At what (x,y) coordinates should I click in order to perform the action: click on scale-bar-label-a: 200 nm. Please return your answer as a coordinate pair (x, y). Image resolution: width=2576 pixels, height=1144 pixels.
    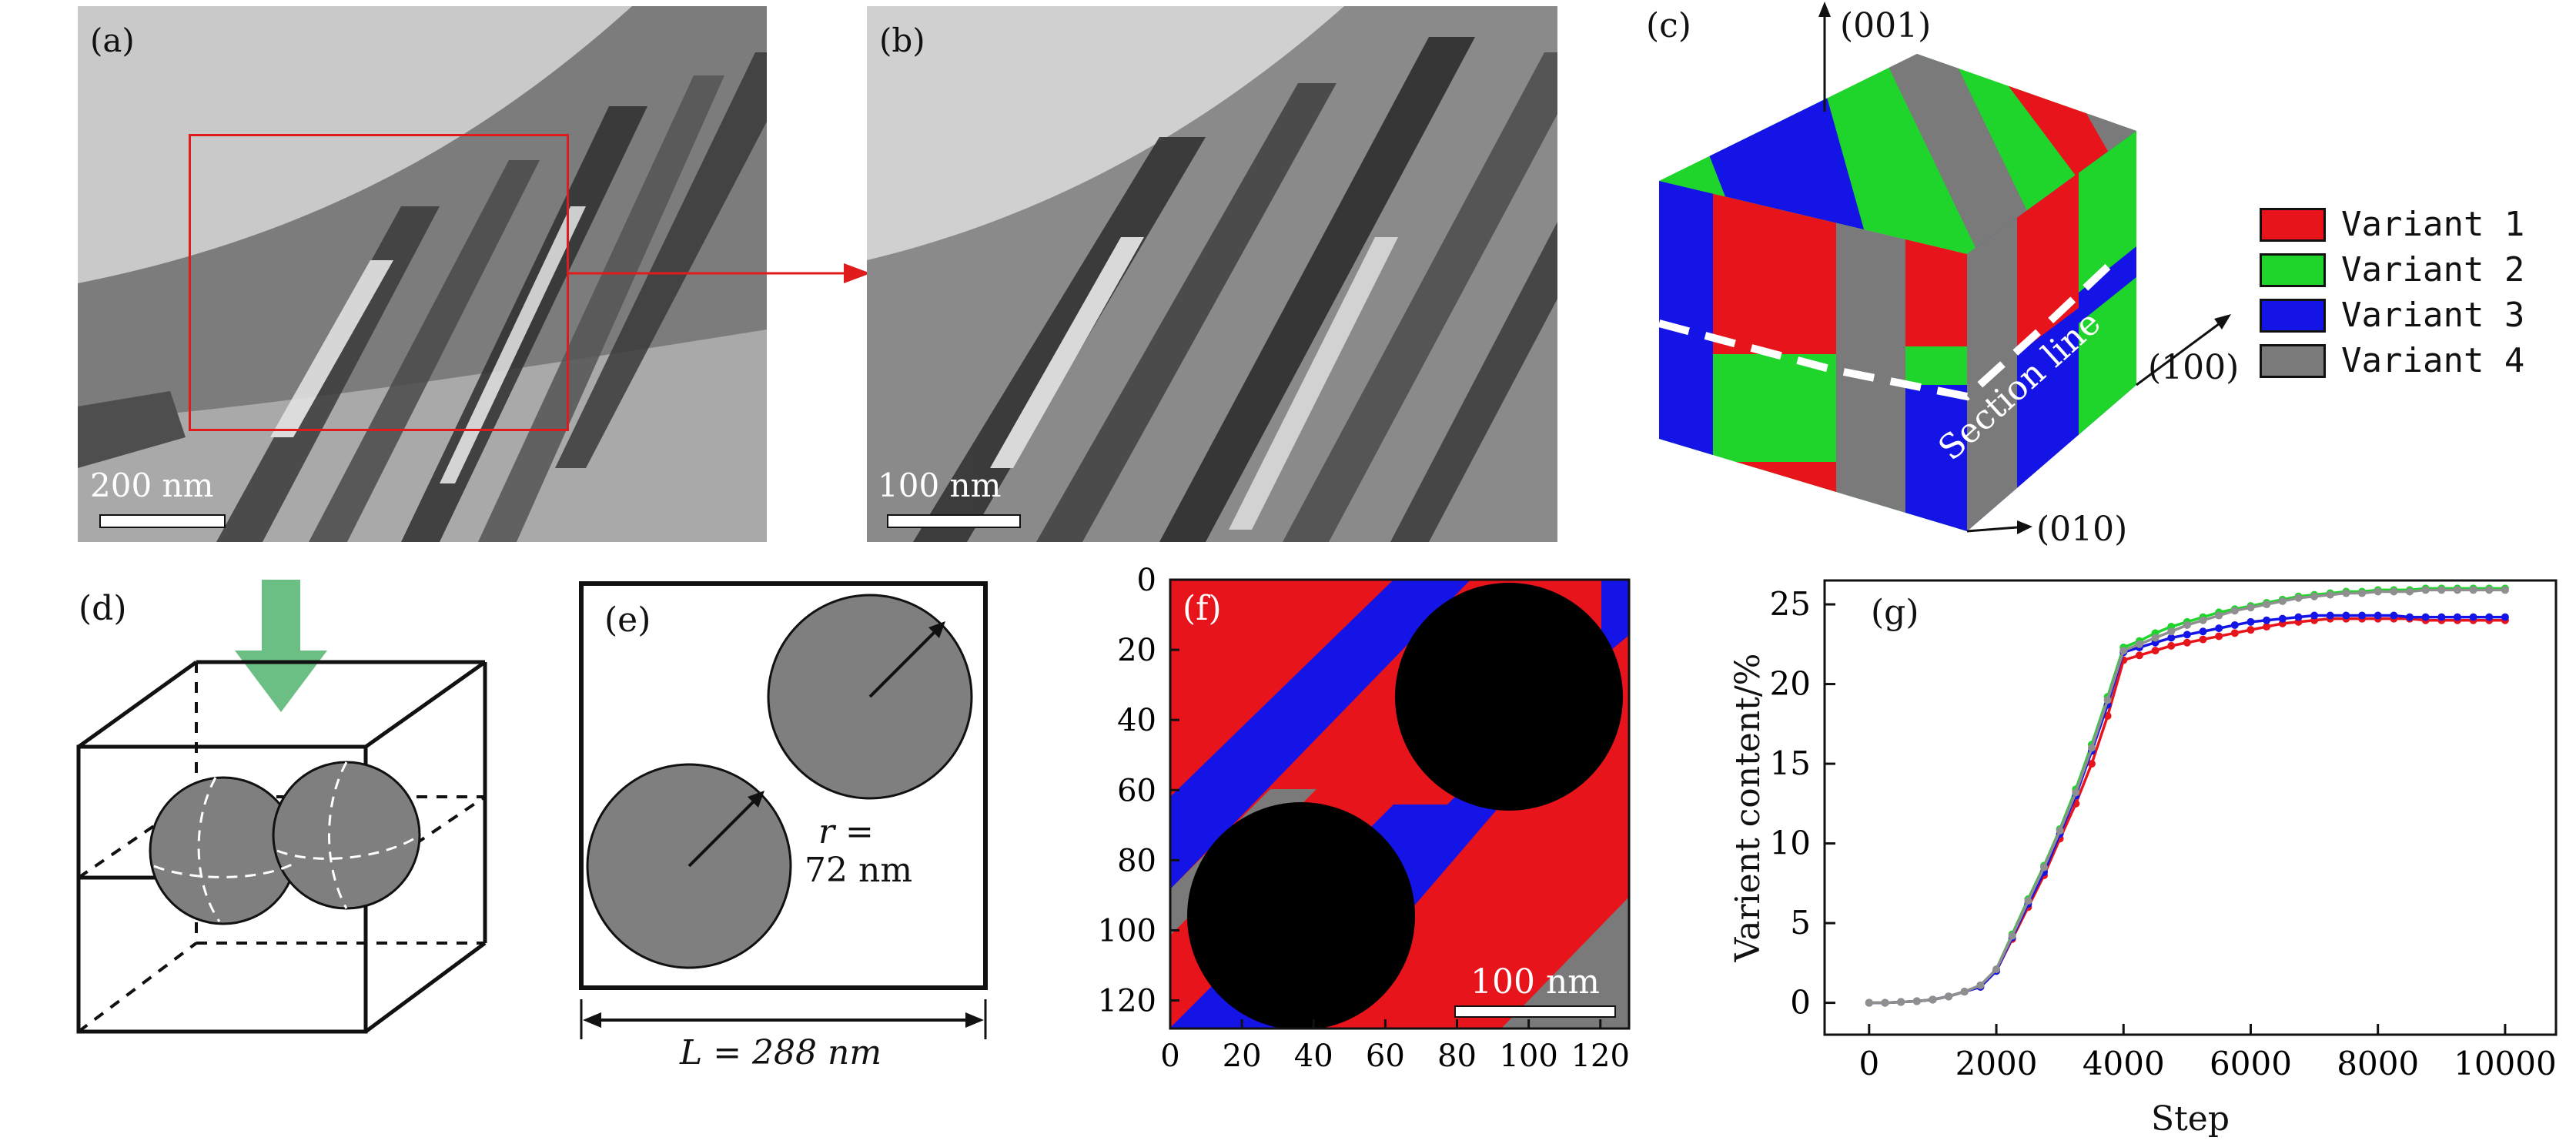
    Looking at the image, I should click on (152, 486).